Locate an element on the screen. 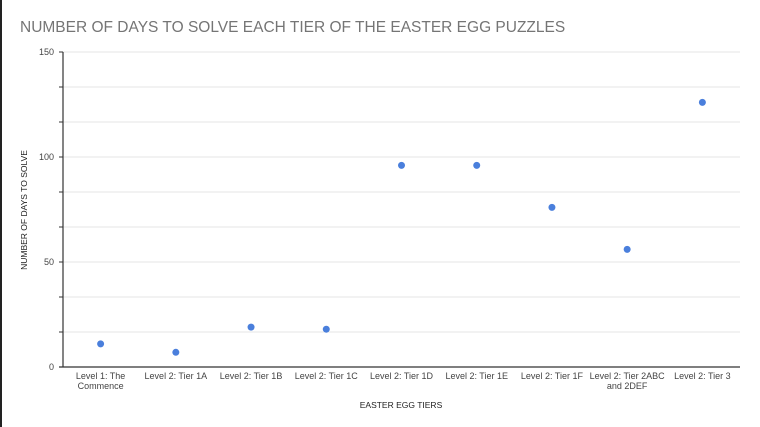  x-axis-title: EASTER EGG TIERS is located at coordinates (401, 405).